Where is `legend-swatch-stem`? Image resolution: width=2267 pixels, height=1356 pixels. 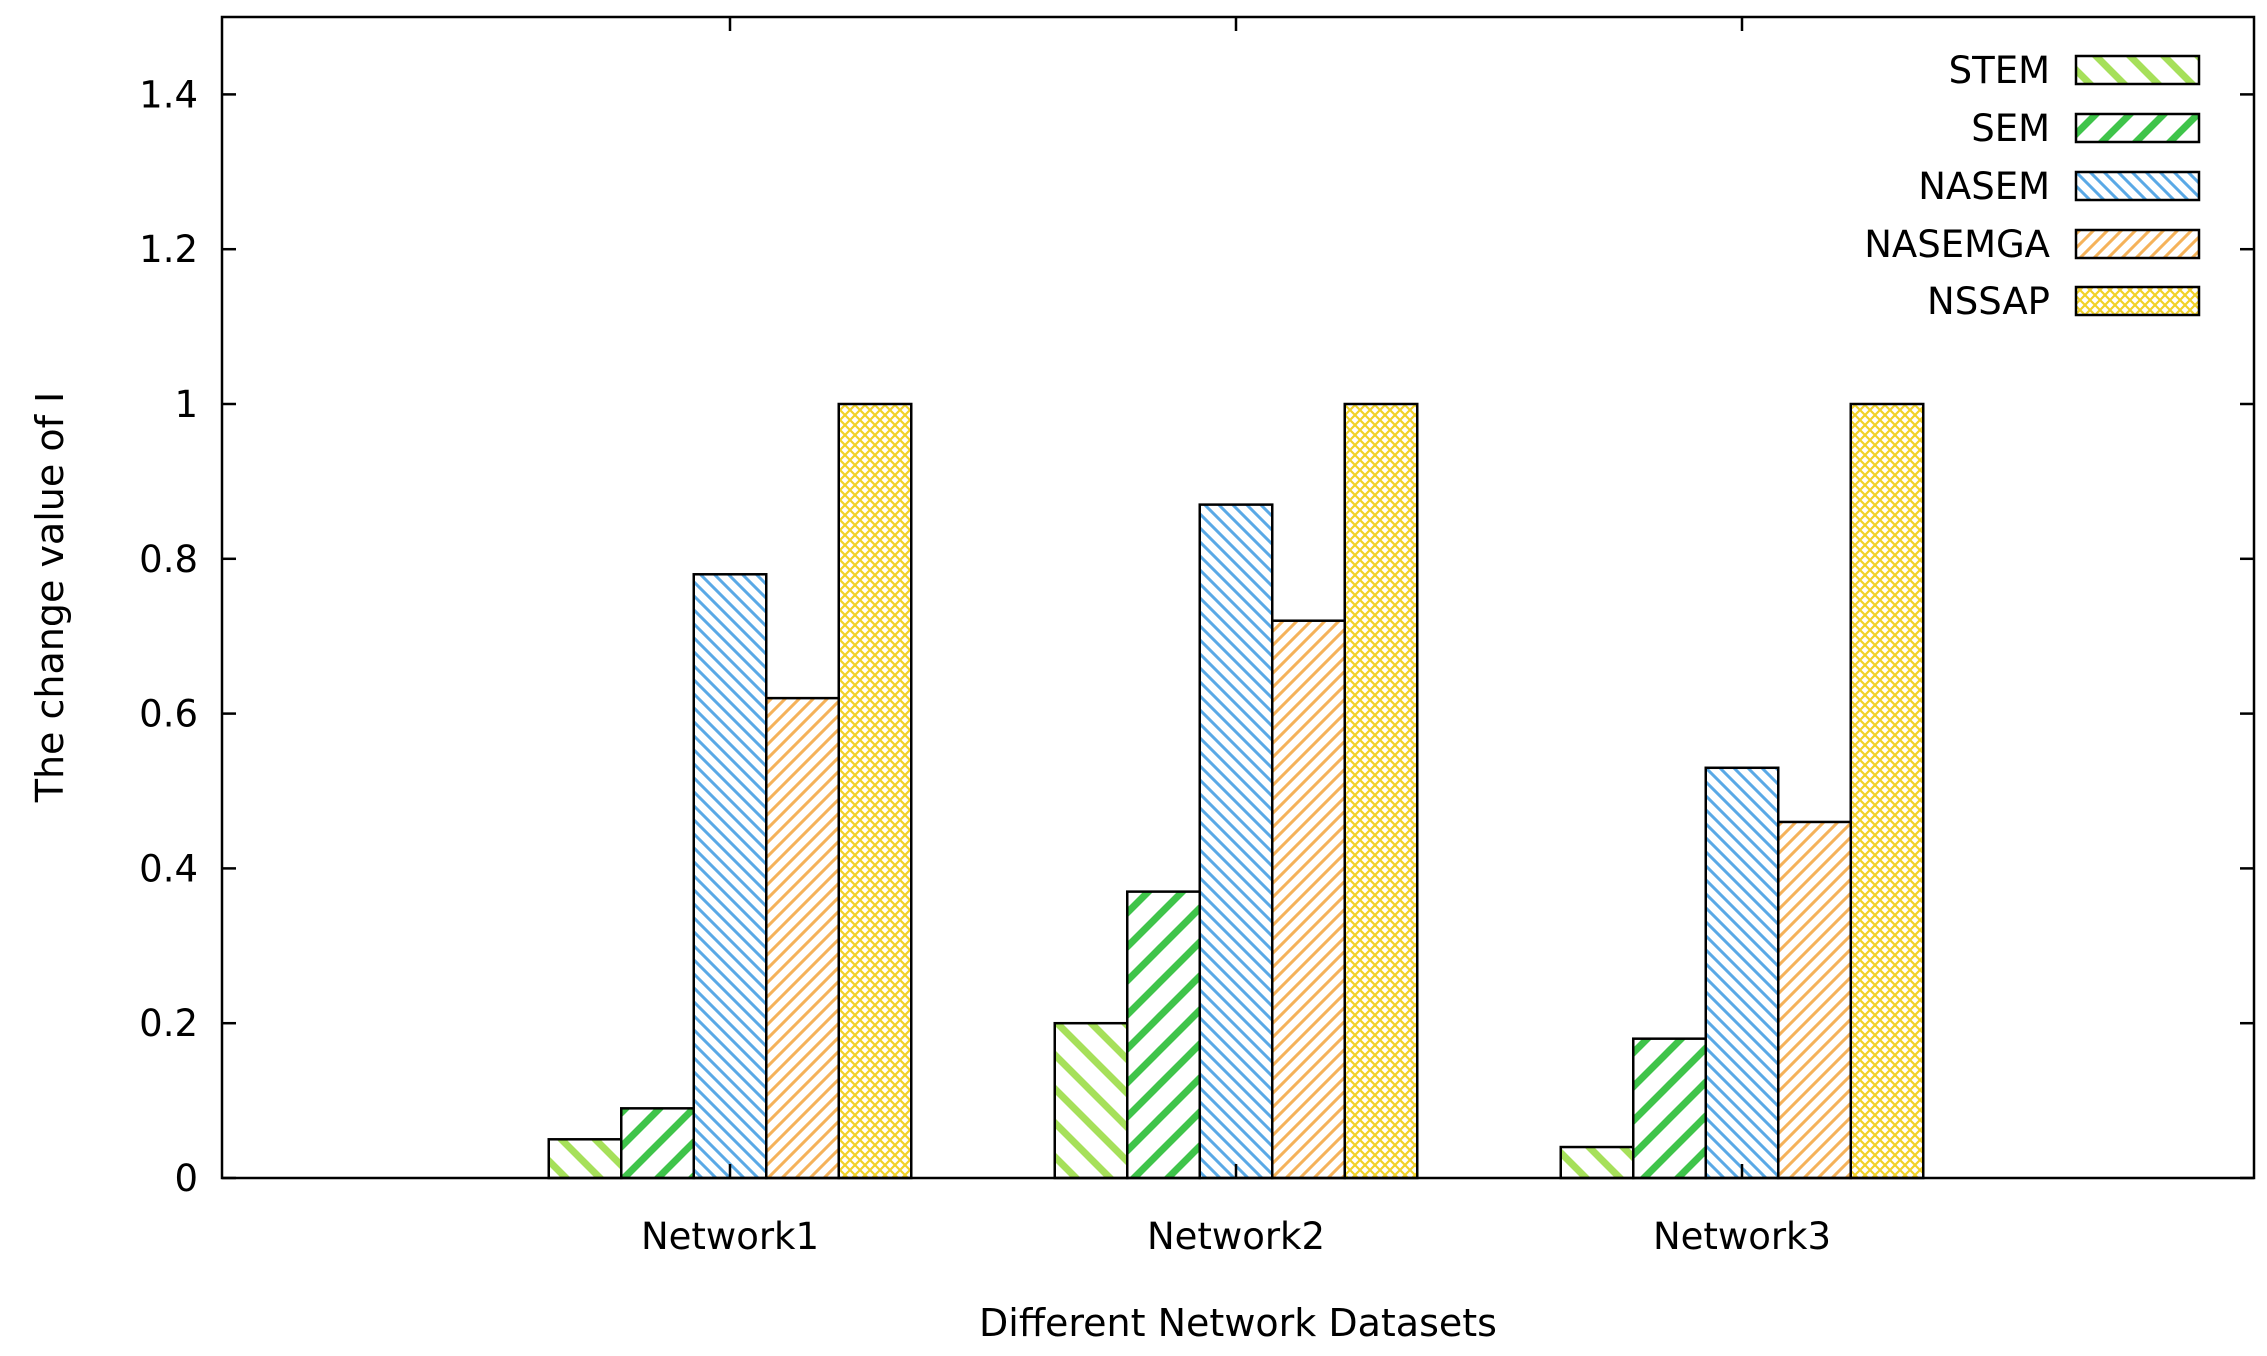
legend-swatch-stem is located at coordinates (2137, 70).